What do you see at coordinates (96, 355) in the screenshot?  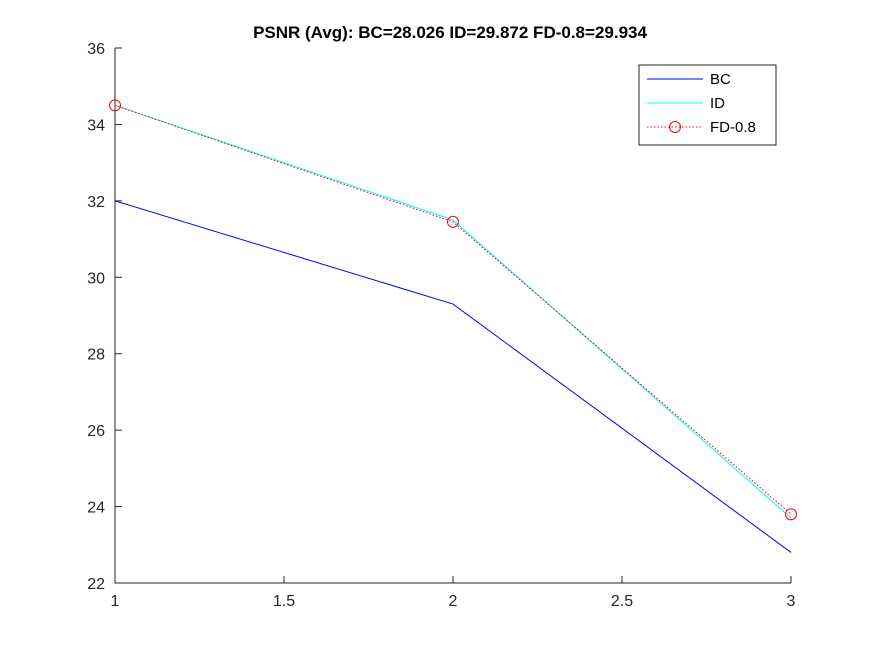 I see `y-tick-label: 28` at bounding box center [96, 355].